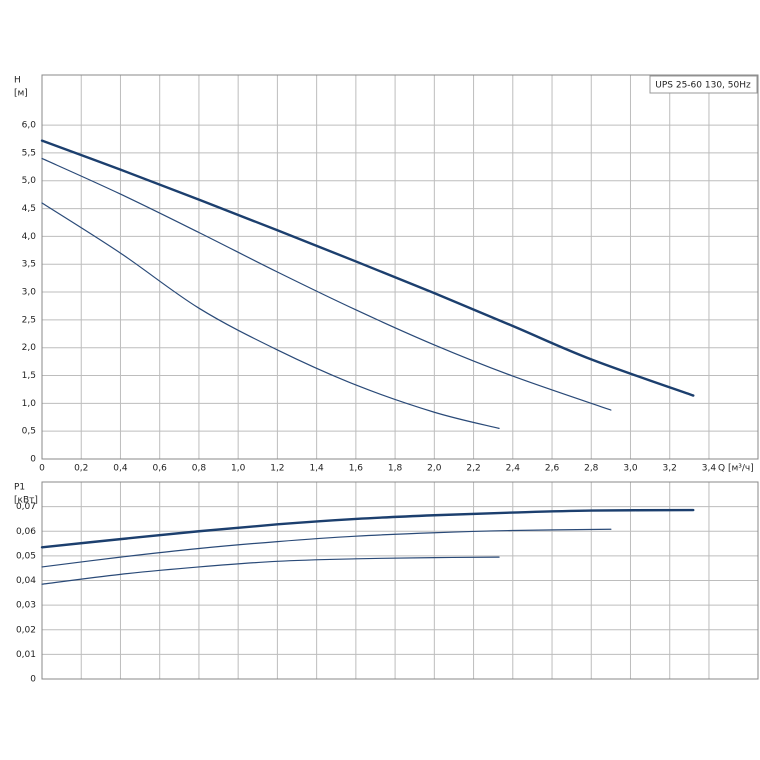 This screenshot has width=760, height=760. Describe the element at coordinates (199, 469) in the screenshot. I see `x-tick-label: 0,8` at that location.